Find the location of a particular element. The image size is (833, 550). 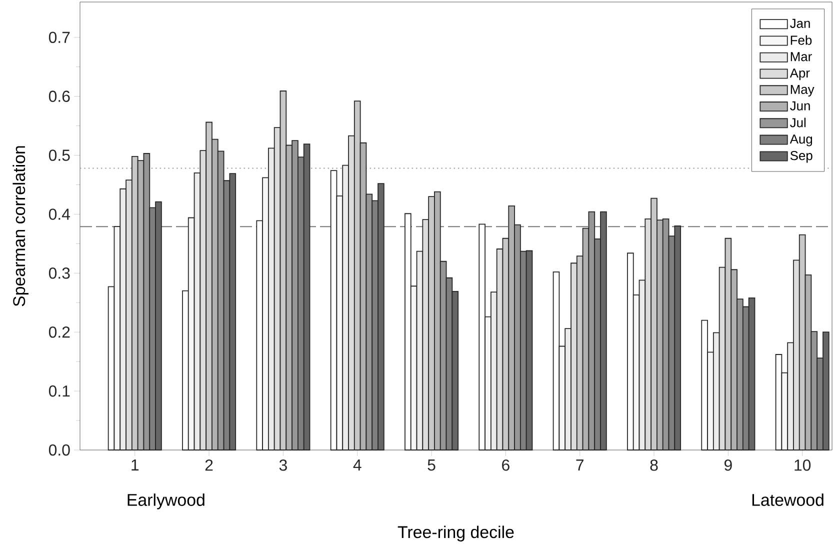

x-tick-label: 6 is located at coordinates (506, 465).